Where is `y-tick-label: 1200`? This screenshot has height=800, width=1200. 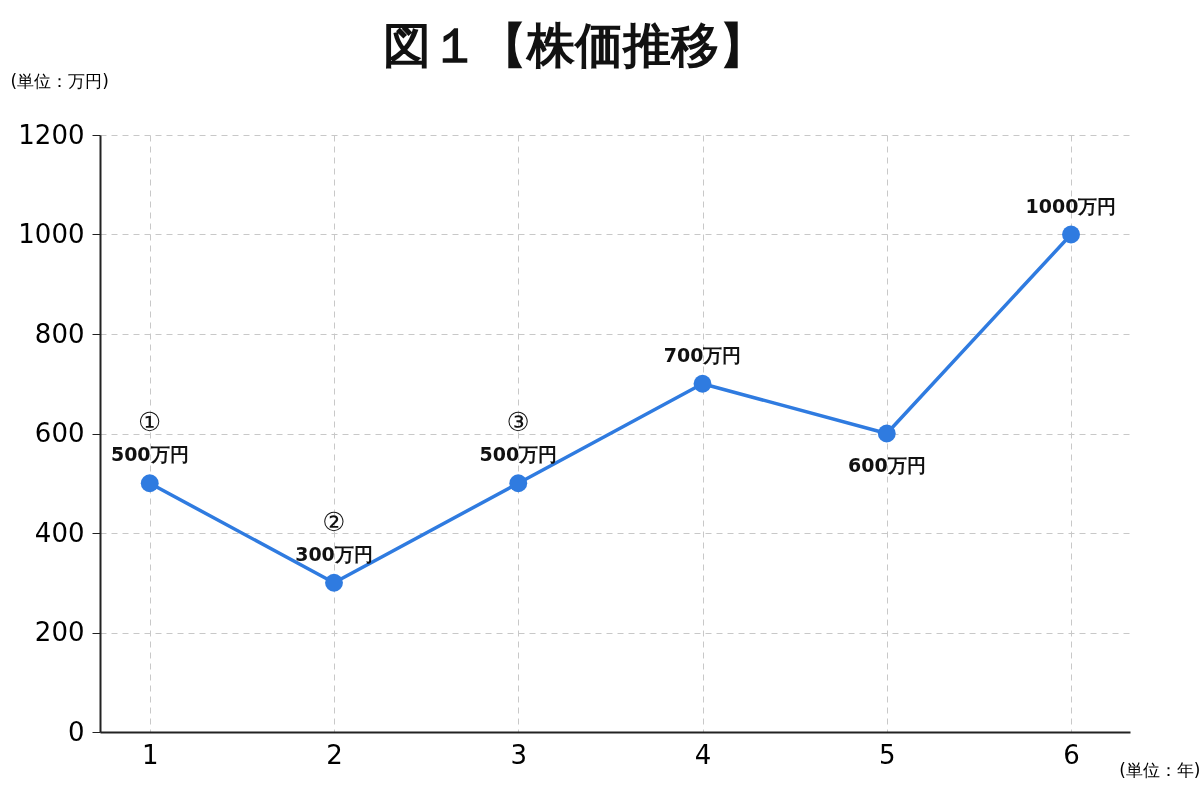 y-tick-label: 1200 is located at coordinates (51, 134).